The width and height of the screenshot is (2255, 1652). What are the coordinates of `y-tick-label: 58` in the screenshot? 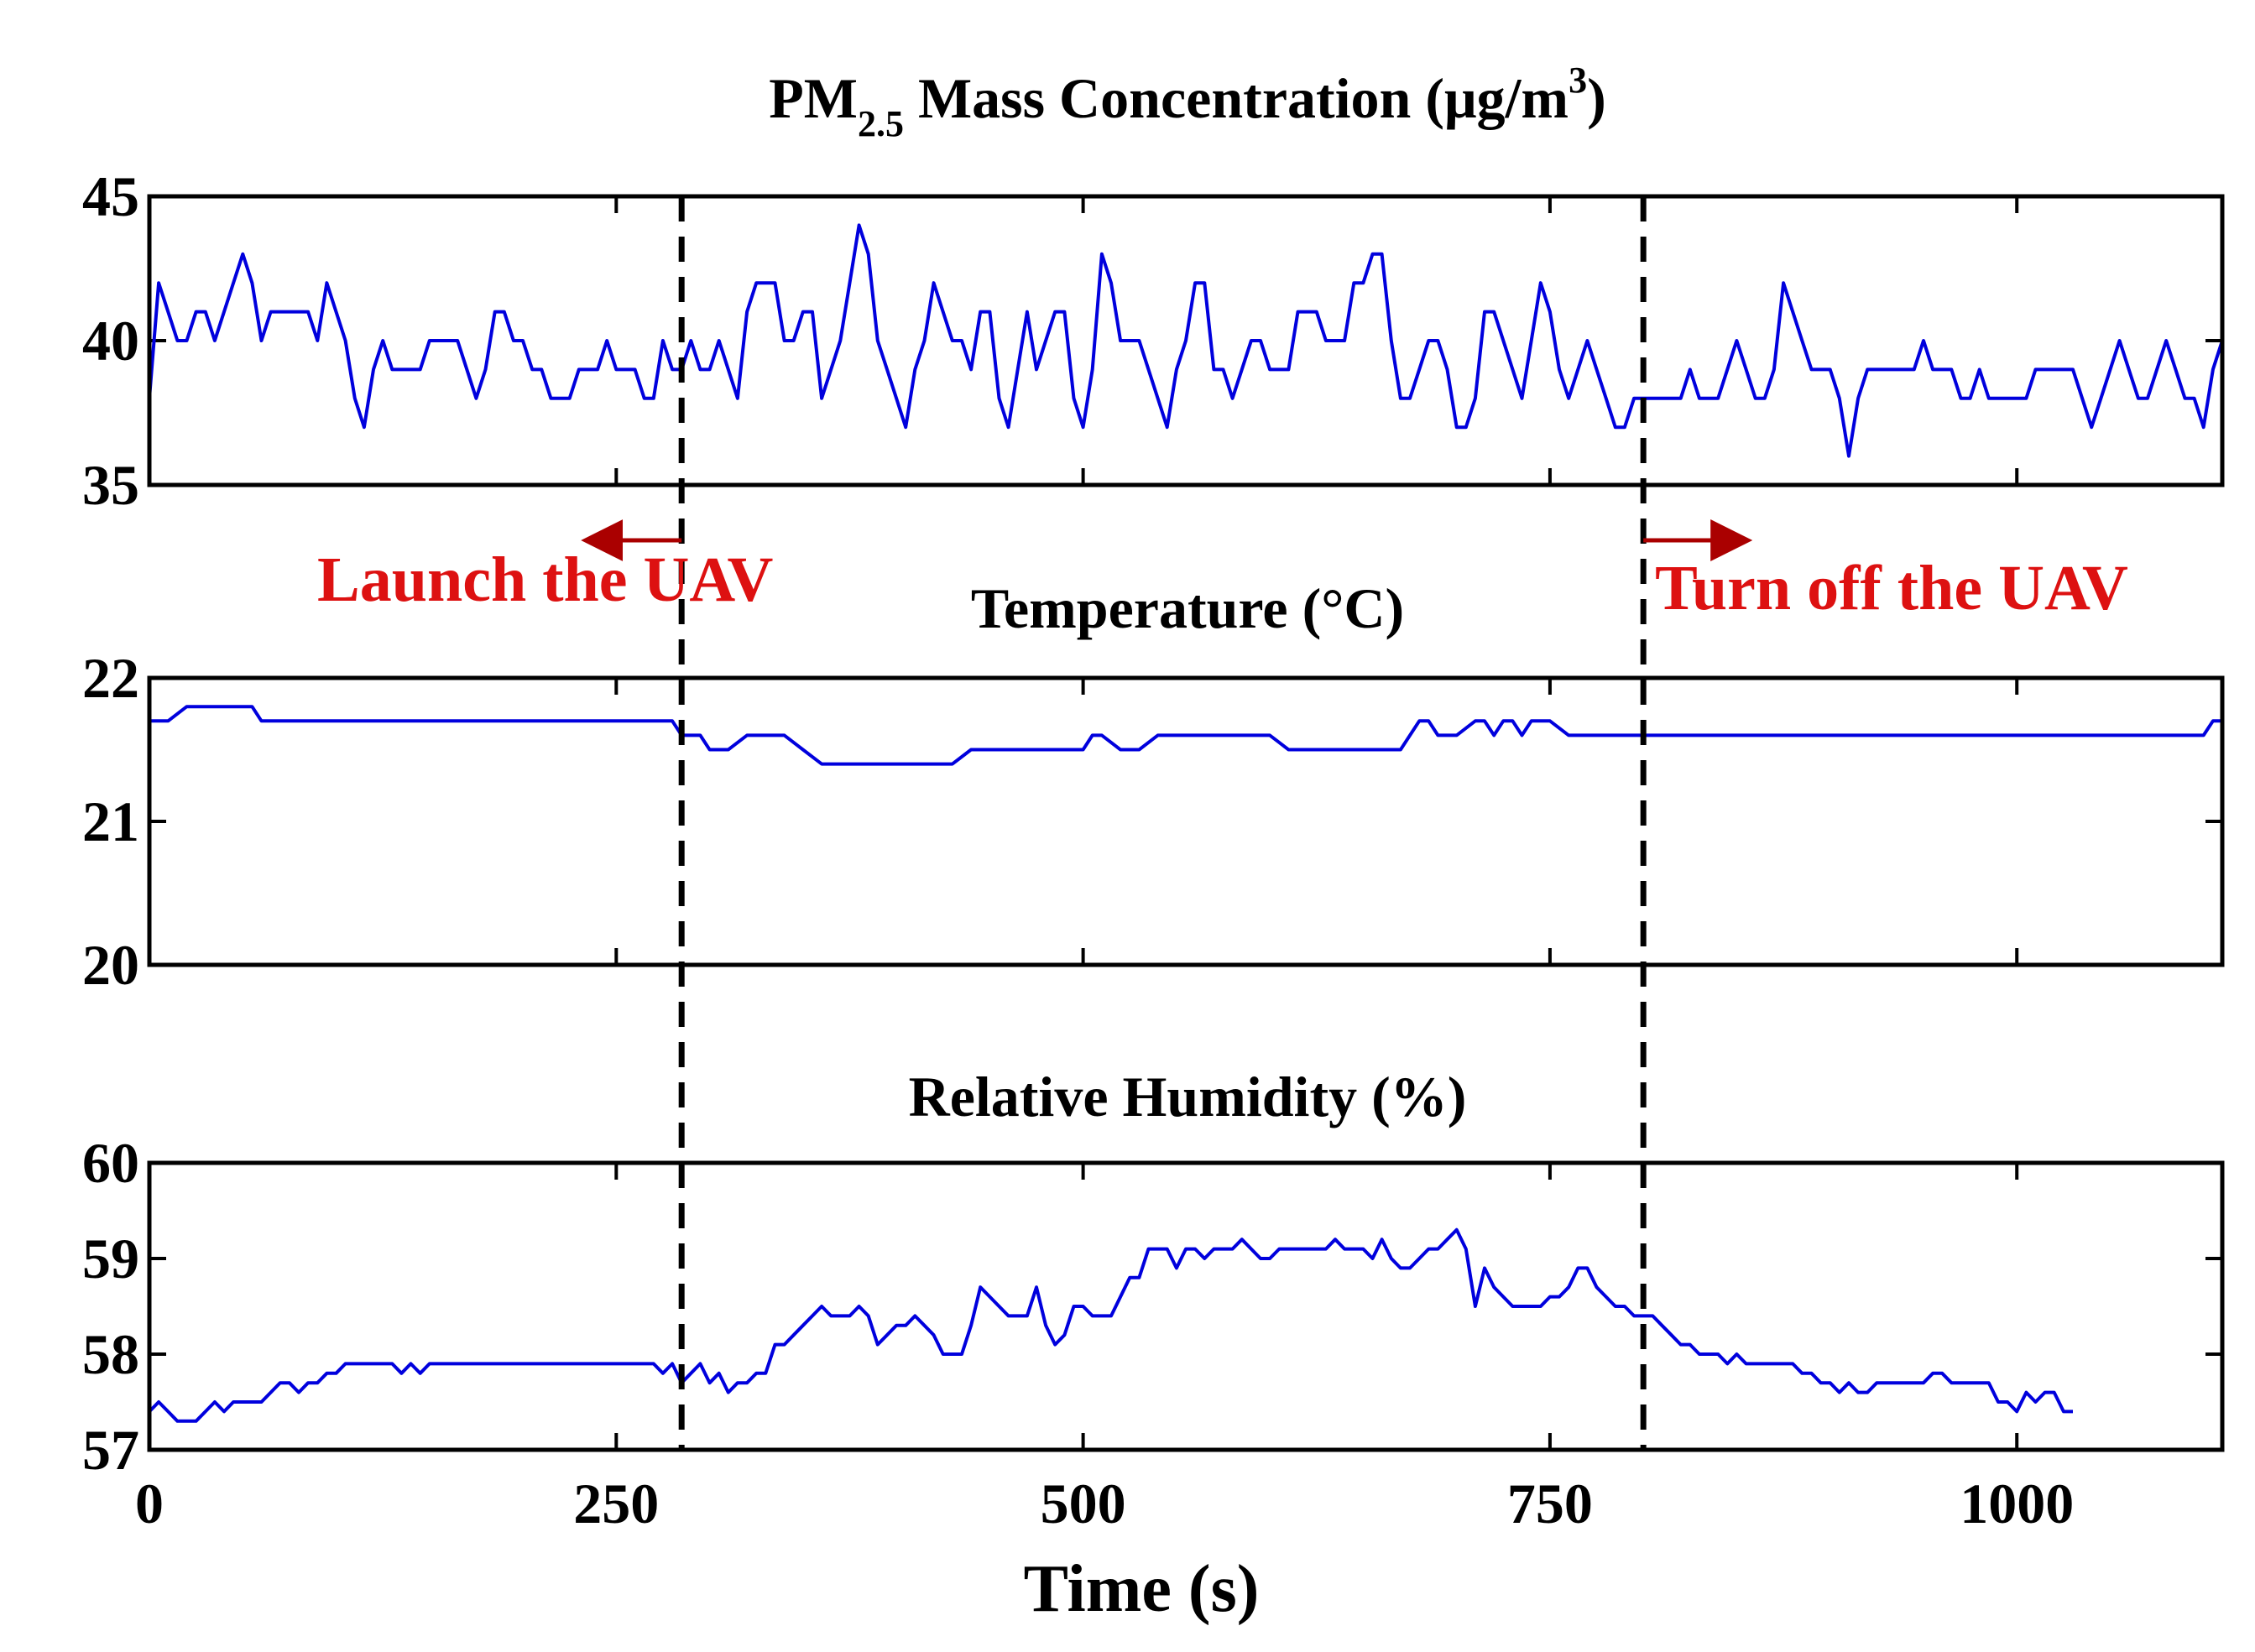 It's located at (111, 1354).